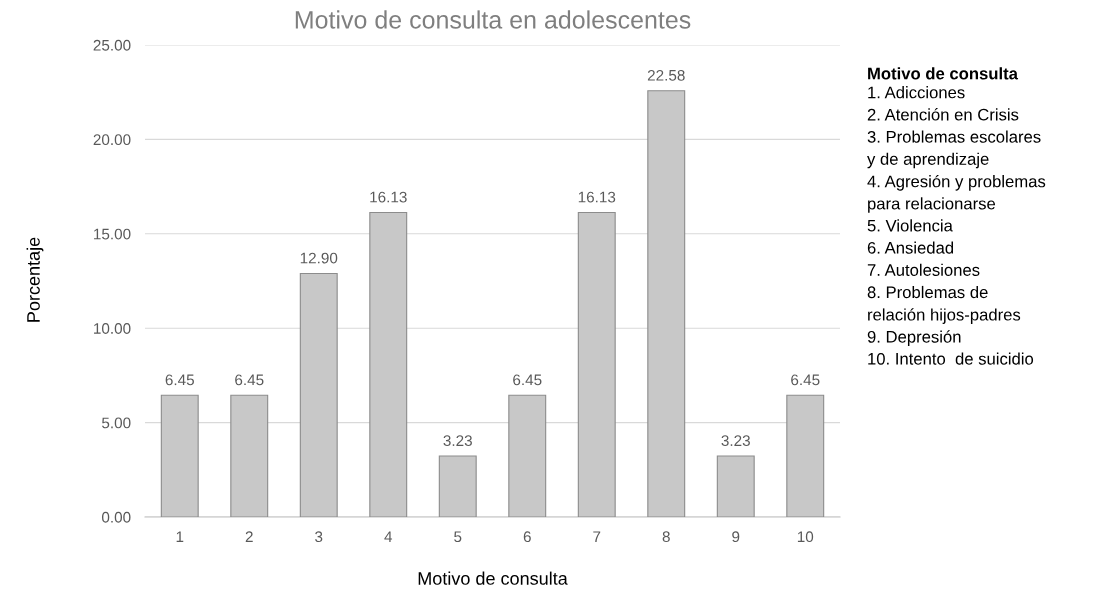 This screenshot has width=1107, height=599. I want to click on x-tick-label: 1, so click(180, 536).